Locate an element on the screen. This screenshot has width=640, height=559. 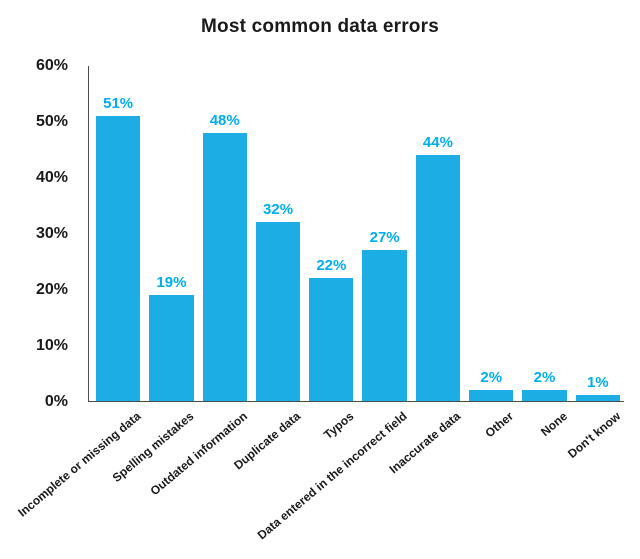
y-tick-label: 20% is located at coordinates (51, 289).